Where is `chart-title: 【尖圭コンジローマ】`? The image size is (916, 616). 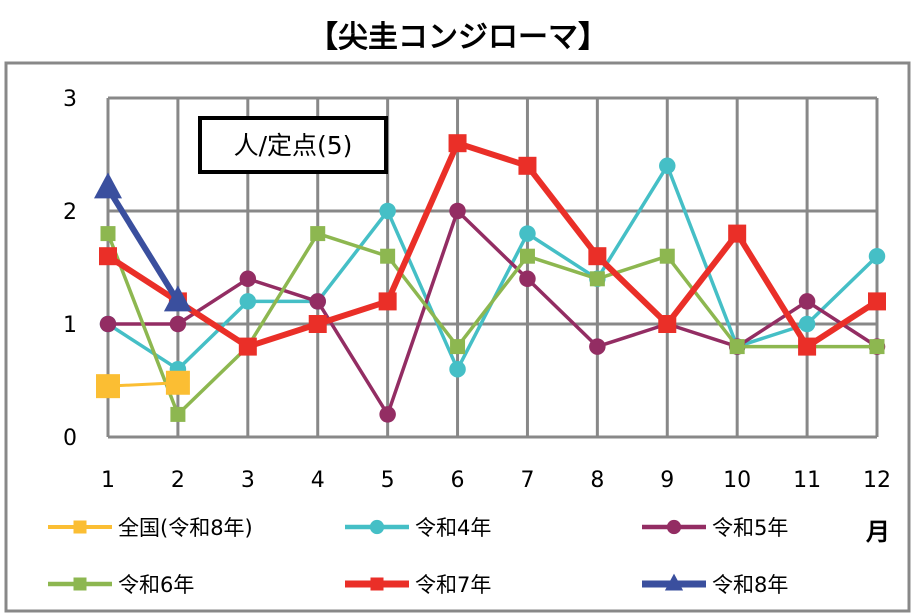
chart-title: 【尖圭コンジローマ】 is located at coordinates (458, 37).